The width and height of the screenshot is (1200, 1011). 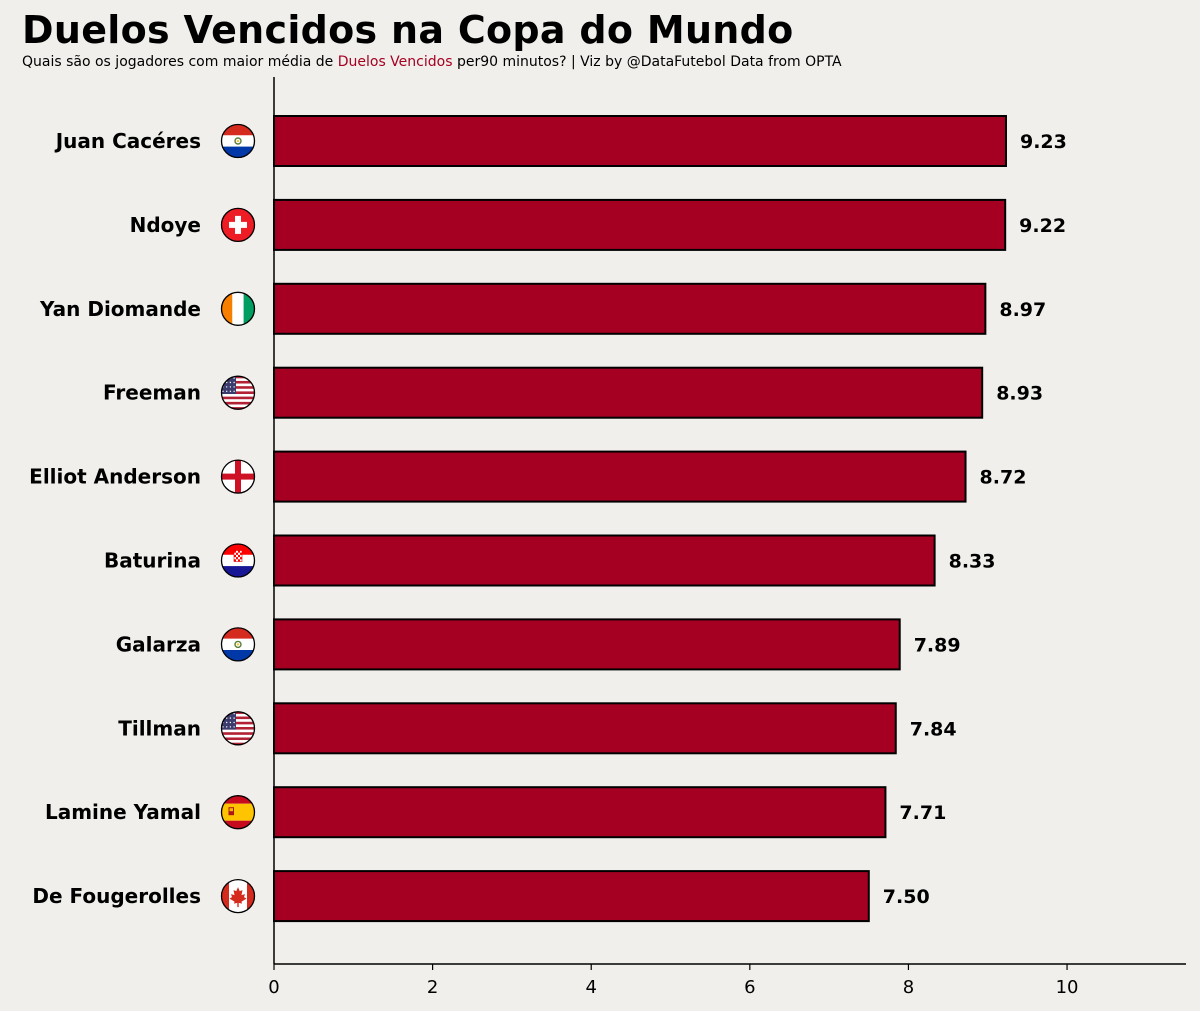 I want to click on x-tick-label: 2, so click(x=432, y=987).